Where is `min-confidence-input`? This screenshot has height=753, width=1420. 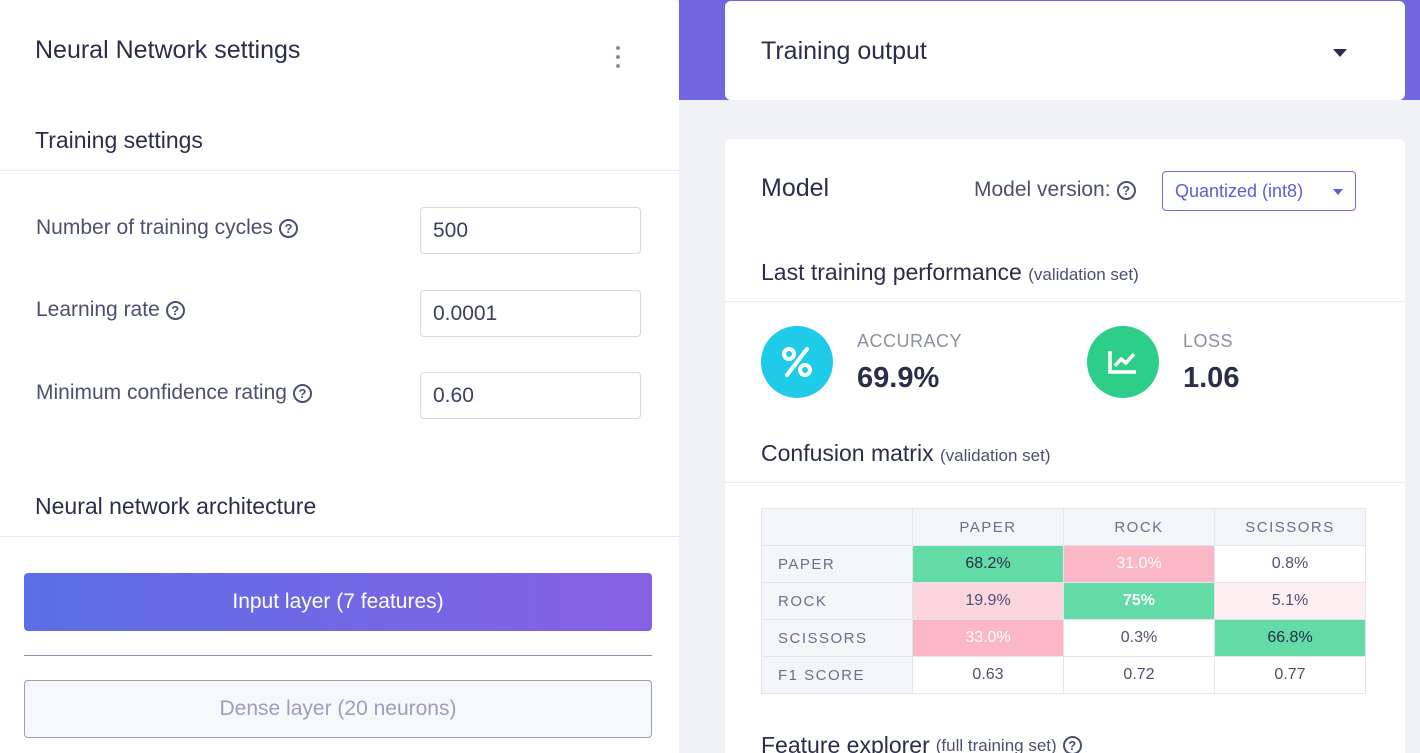 min-confidence-input is located at coordinates (530, 395).